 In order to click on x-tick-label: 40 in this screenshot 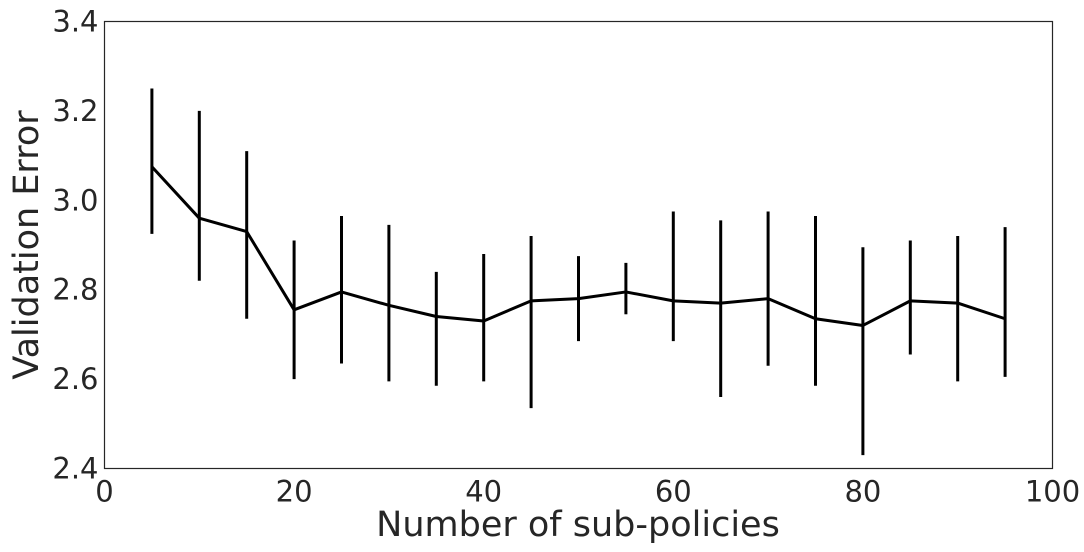, I will do `click(483, 492)`.